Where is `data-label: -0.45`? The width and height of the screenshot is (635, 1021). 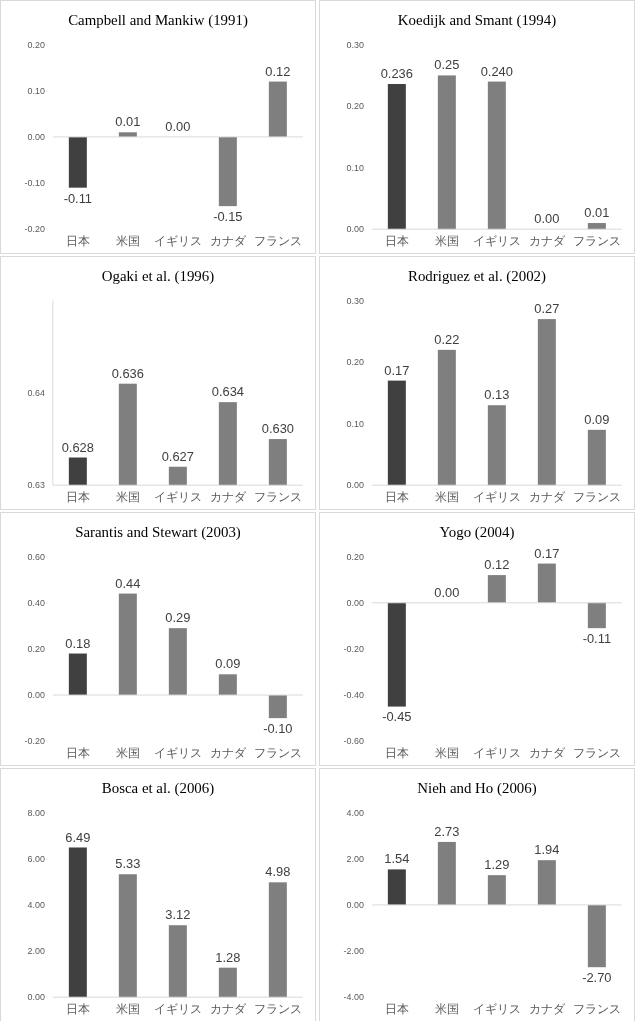 data-label: -0.45 is located at coordinates (397, 717).